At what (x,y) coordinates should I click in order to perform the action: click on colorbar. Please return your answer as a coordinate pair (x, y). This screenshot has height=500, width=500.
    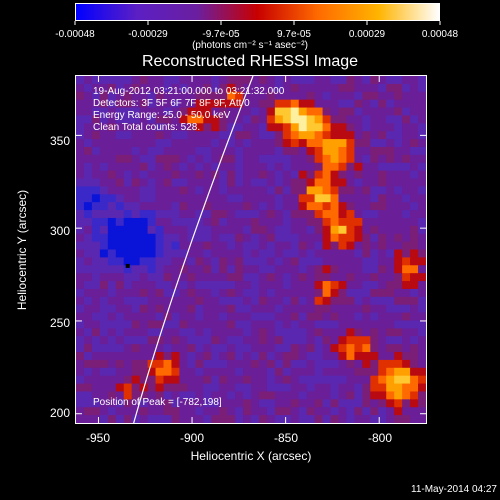
    Looking at the image, I should click on (257, 12).